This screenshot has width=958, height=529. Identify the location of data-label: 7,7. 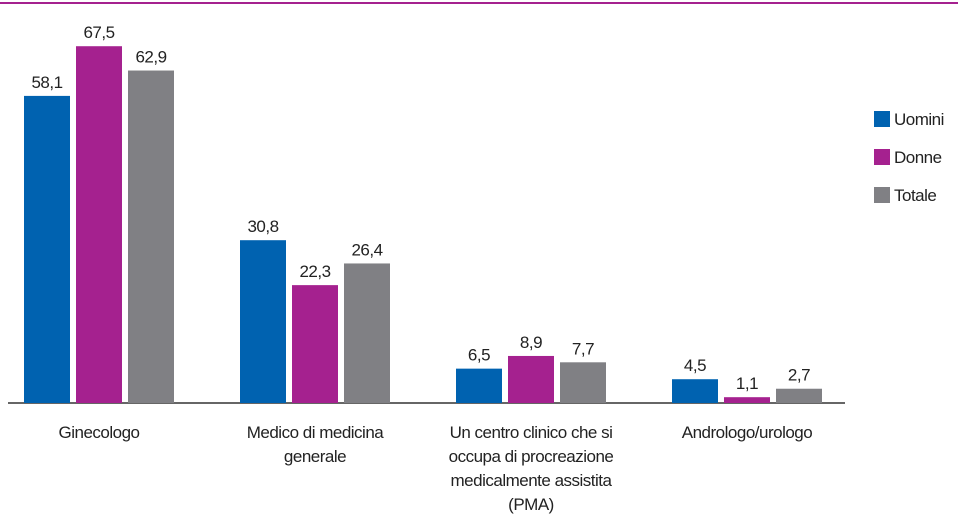
(583, 348).